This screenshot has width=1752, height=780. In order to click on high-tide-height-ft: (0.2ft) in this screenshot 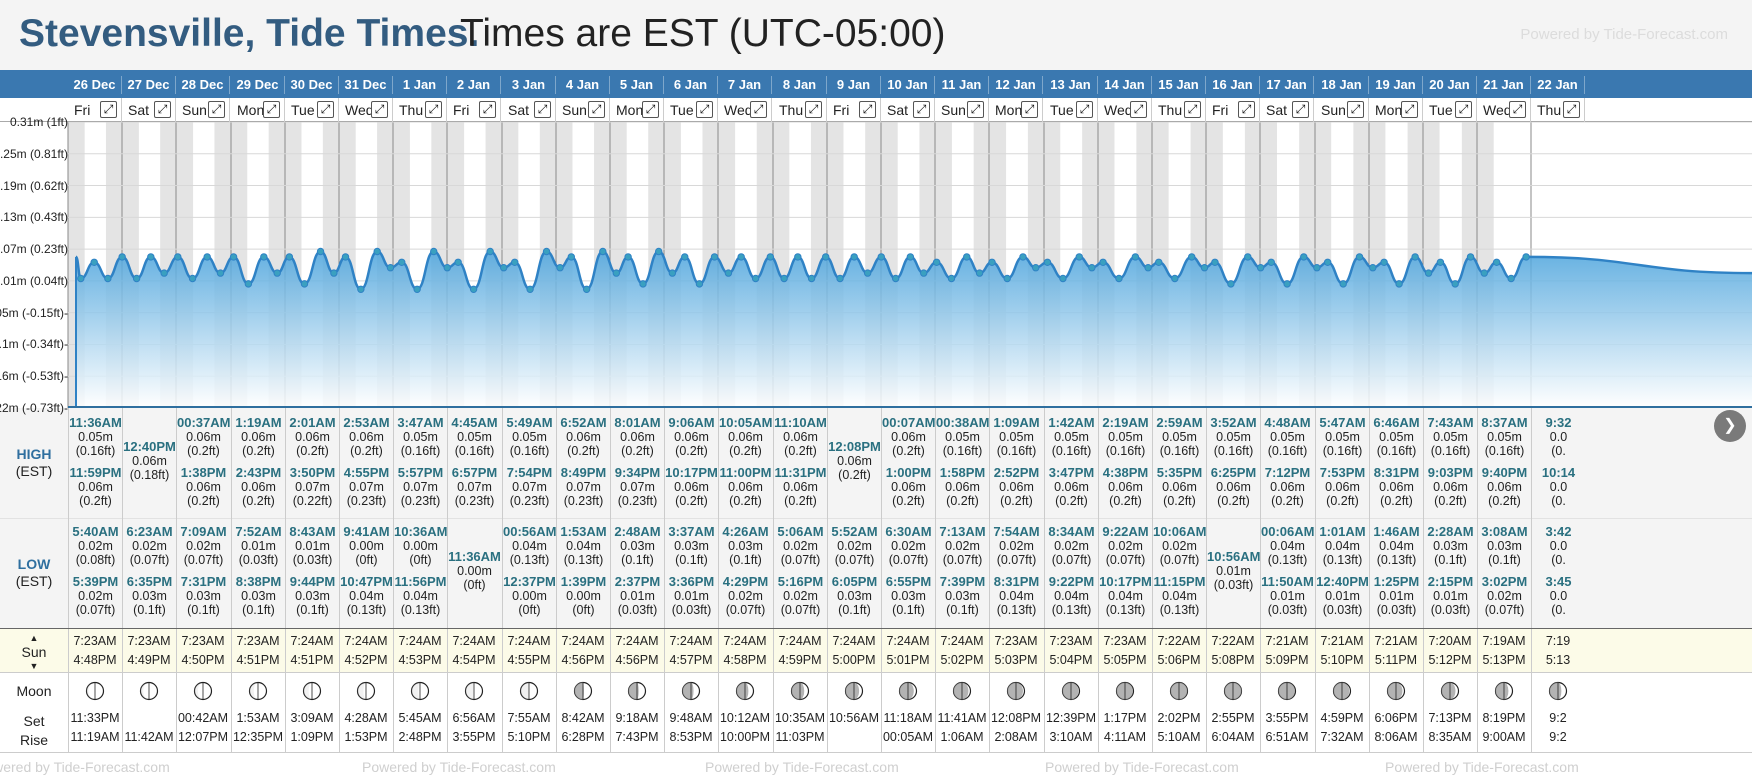, I will do `click(691, 501)`.